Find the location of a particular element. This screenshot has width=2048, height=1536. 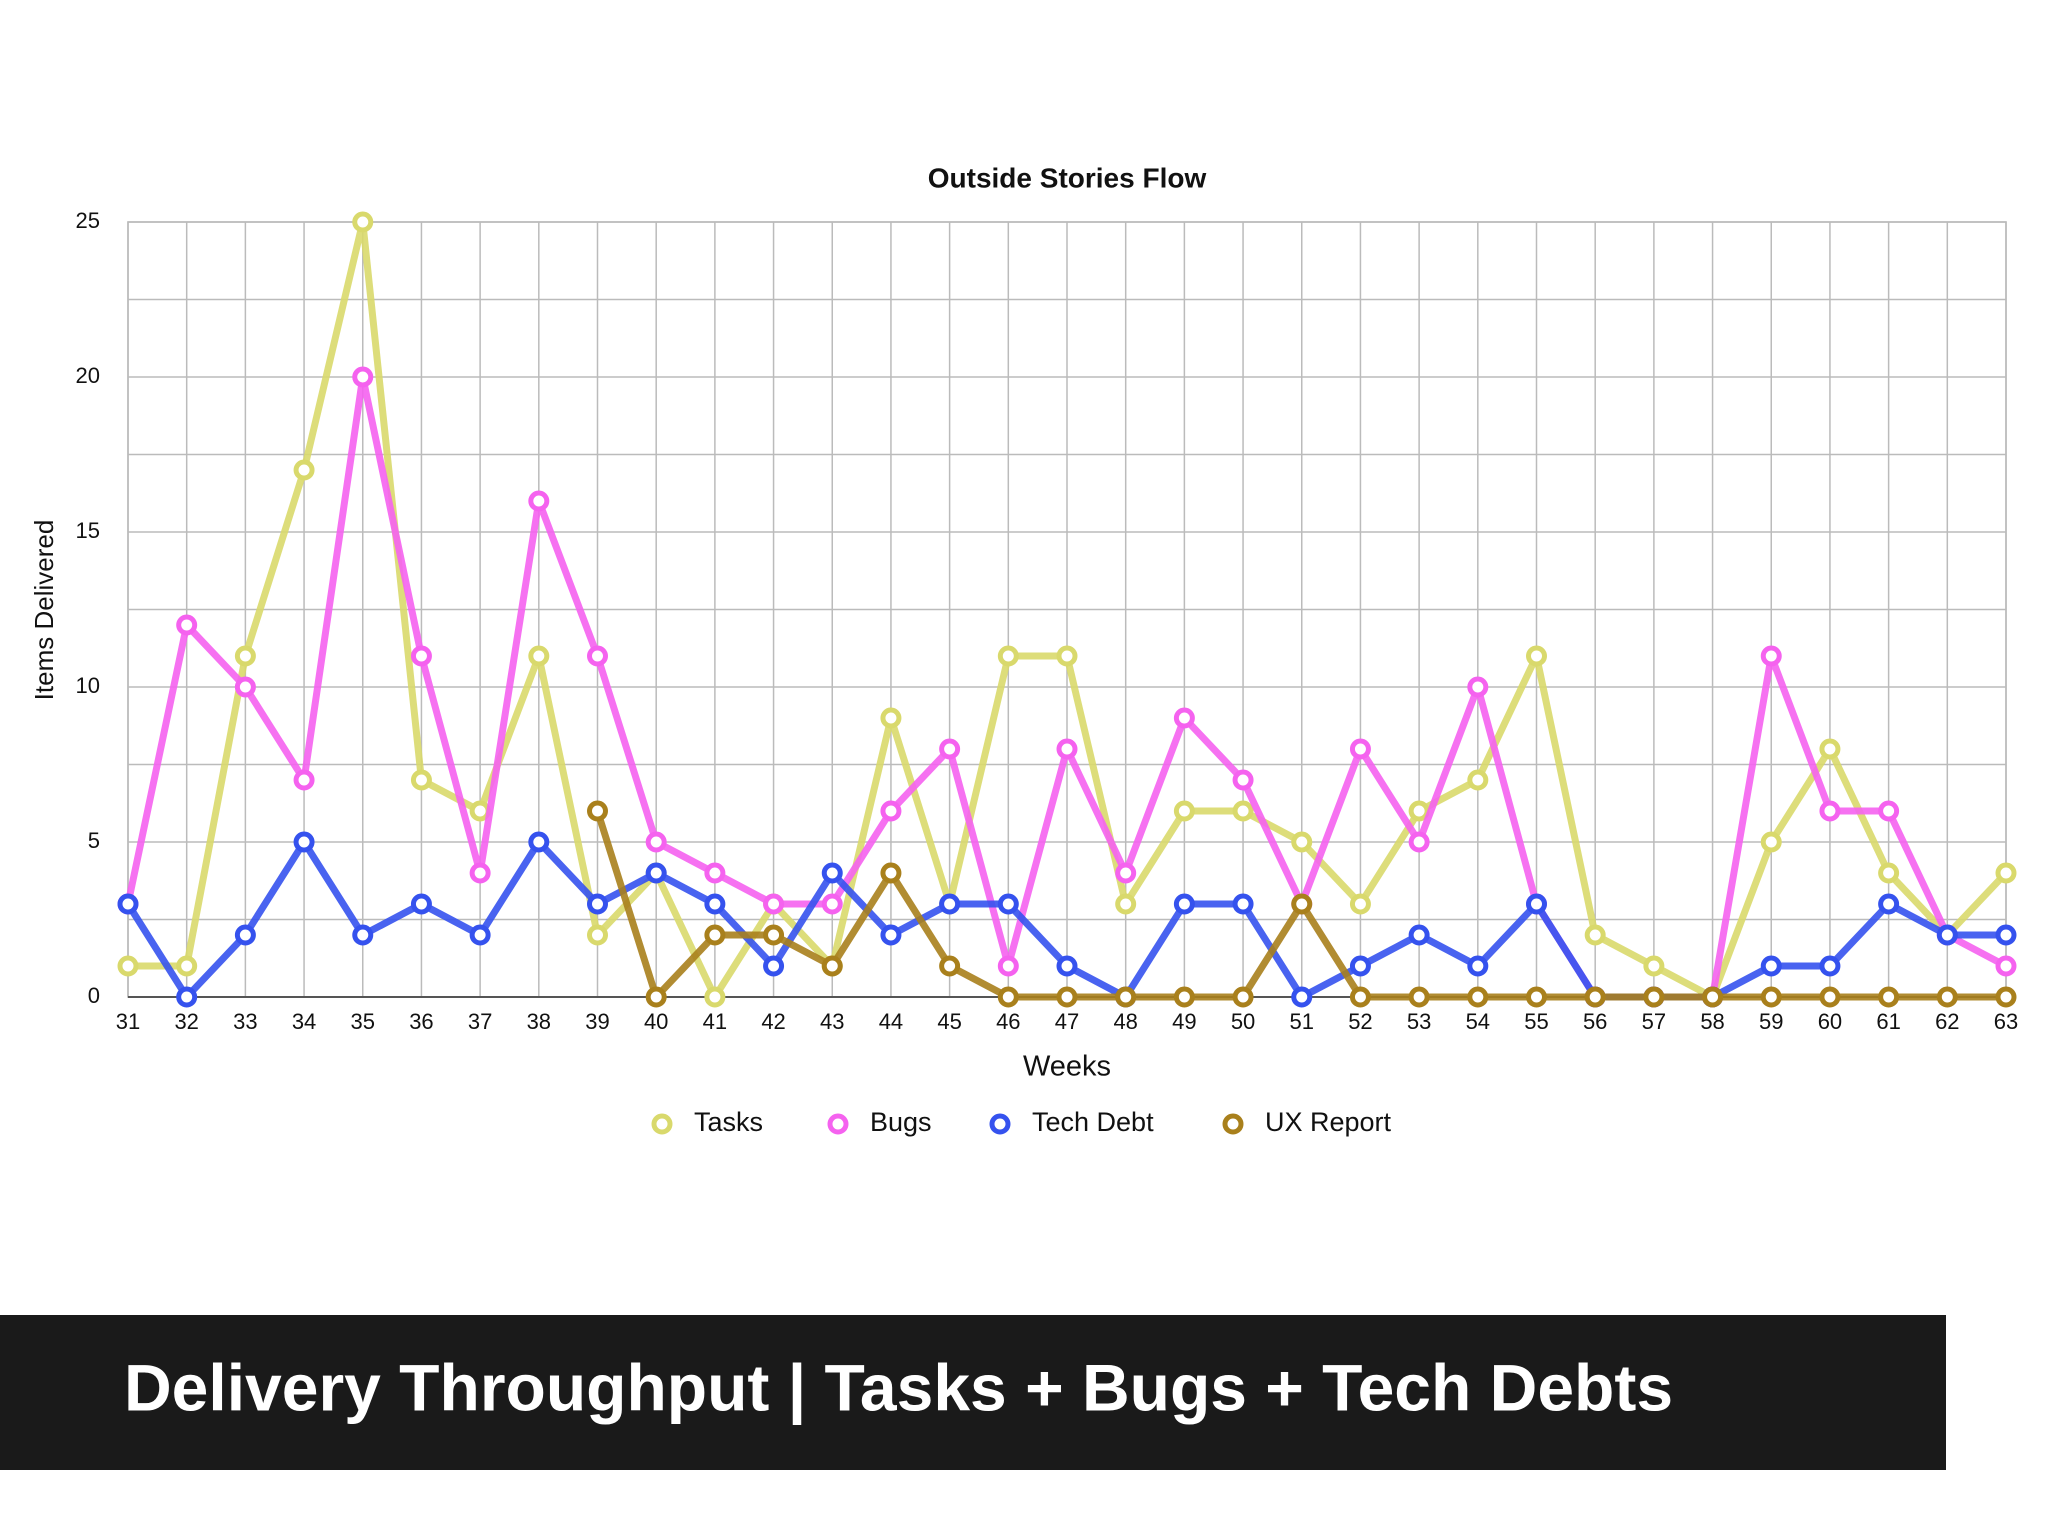

x-tick-label: 54 is located at coordinates (1478, 1021).